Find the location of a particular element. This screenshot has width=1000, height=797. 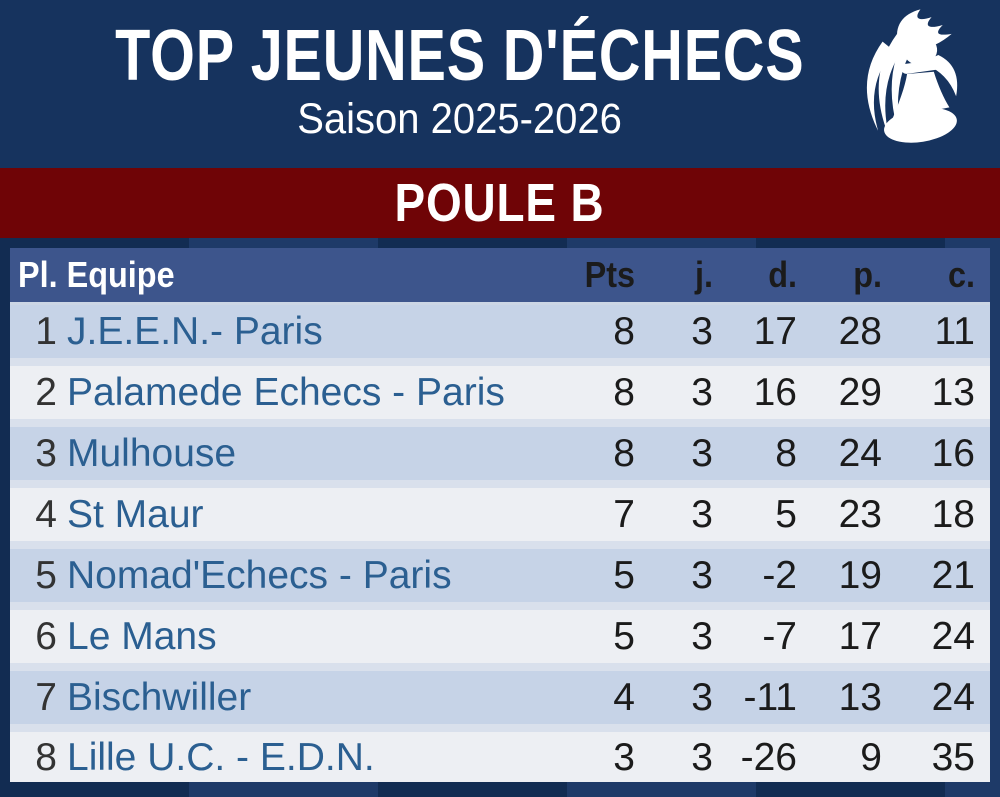

table-row: 1 J.E.E.N.- Paris 8 3 17 28 11 is located at coordinates (500, 335).